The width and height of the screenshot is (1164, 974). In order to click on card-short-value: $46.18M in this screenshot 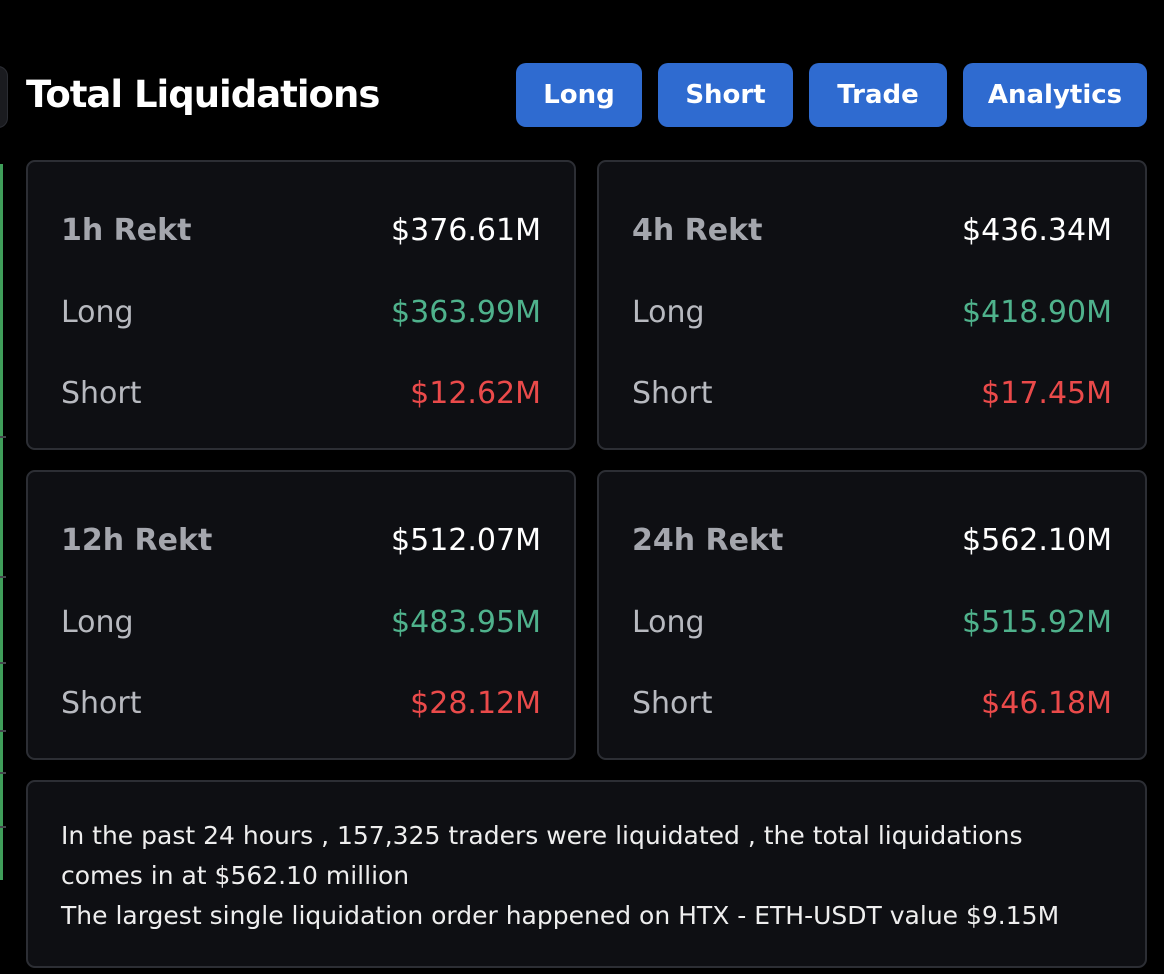, I will do `click(1046, 703)`.